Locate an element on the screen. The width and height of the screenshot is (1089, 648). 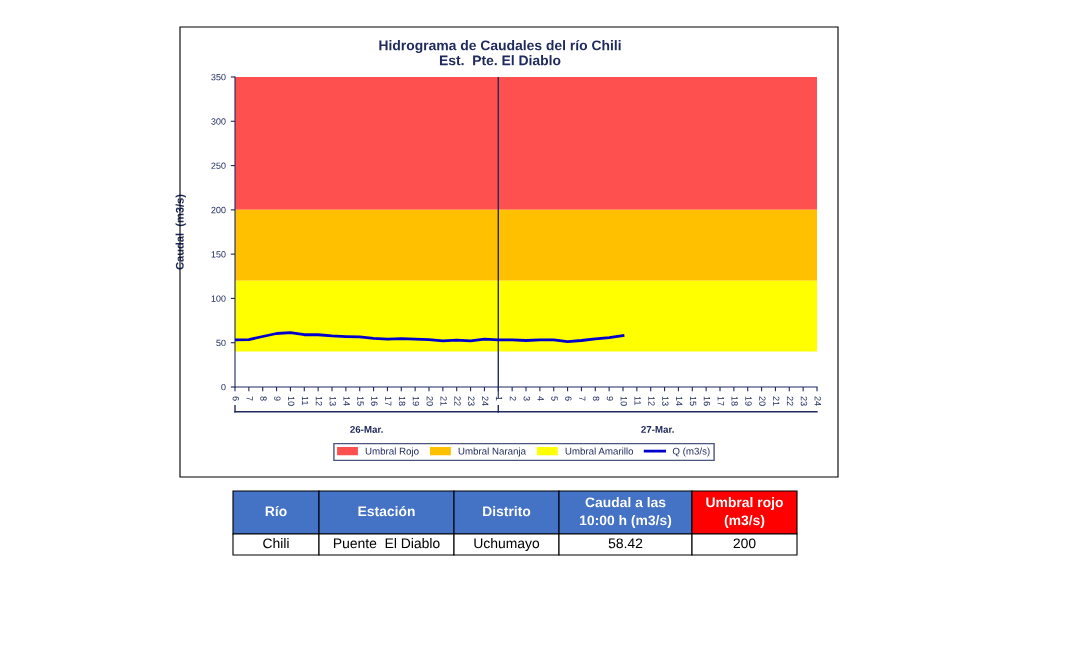
legend-label: Q (m3/s) is located at coordinates (691, 452).